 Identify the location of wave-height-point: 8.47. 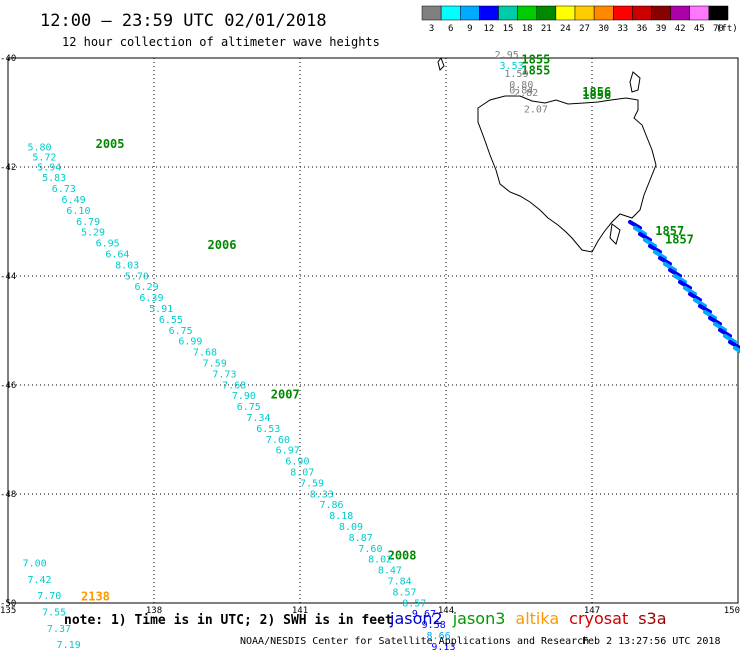
(390, 571).